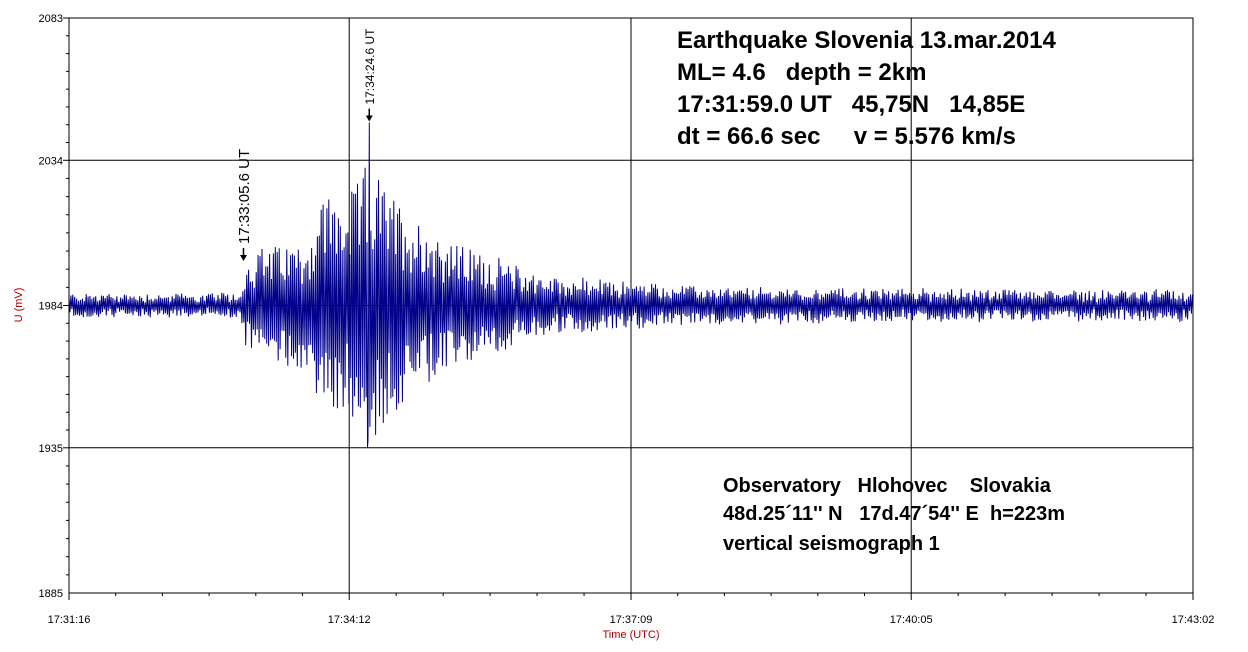 Image resolution: width=1248 pixels, height=652 pixels. What do you see at coordinates (51, 449) in the screenshot?
I see `y-tick-label: 1935` at bounding box center [51, 449].